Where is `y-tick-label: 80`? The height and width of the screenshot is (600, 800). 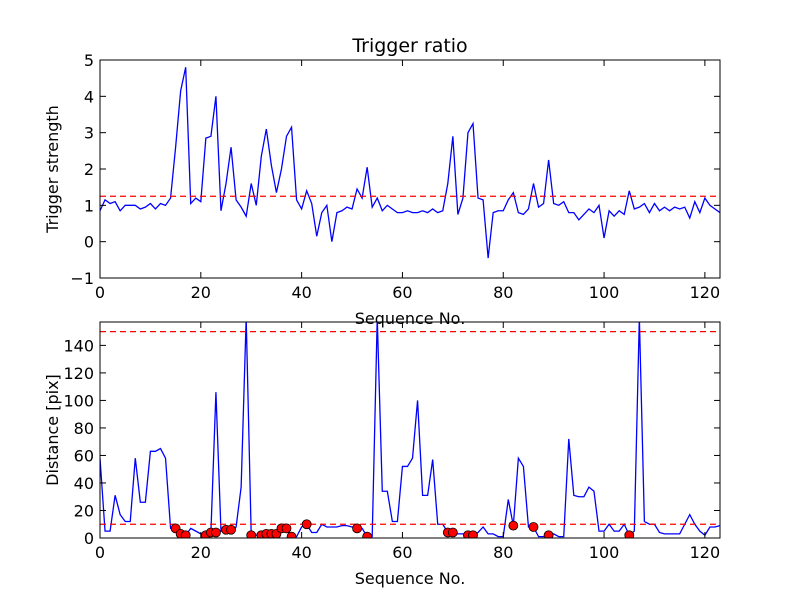 y-tick-label: 80 is located at coordinates (84, 428).